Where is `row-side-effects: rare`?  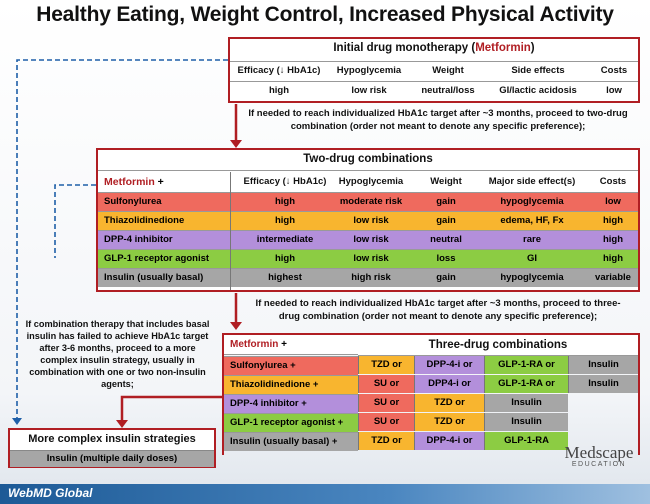
row-side-effects: rare is located at coordinates (532, 239).